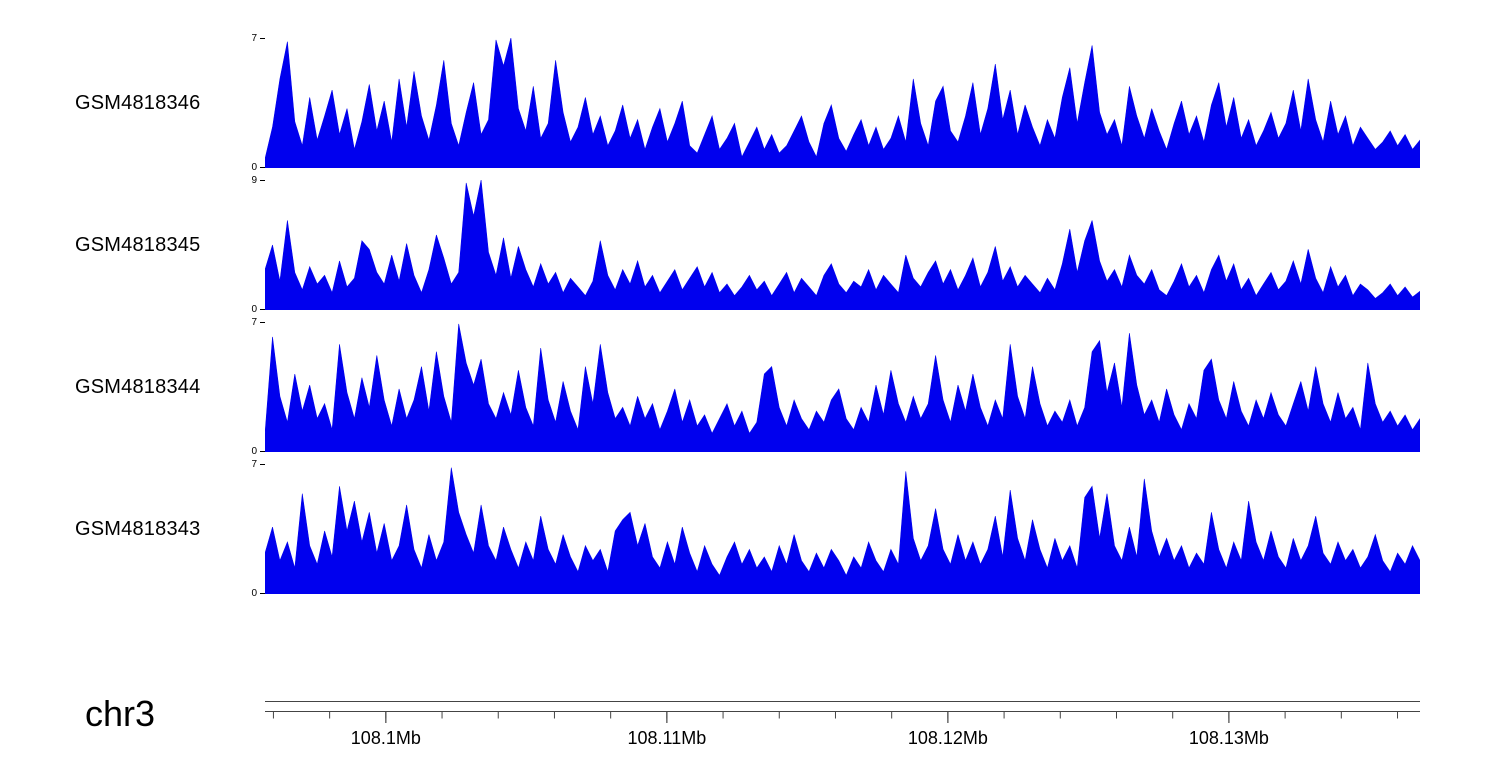 The height and width of the screenshot is (780, 1500). What do you see at coordinates (138, 528) in the screenshot?
I see `track-label: GSM4818343` at bounding box center [138, 528].